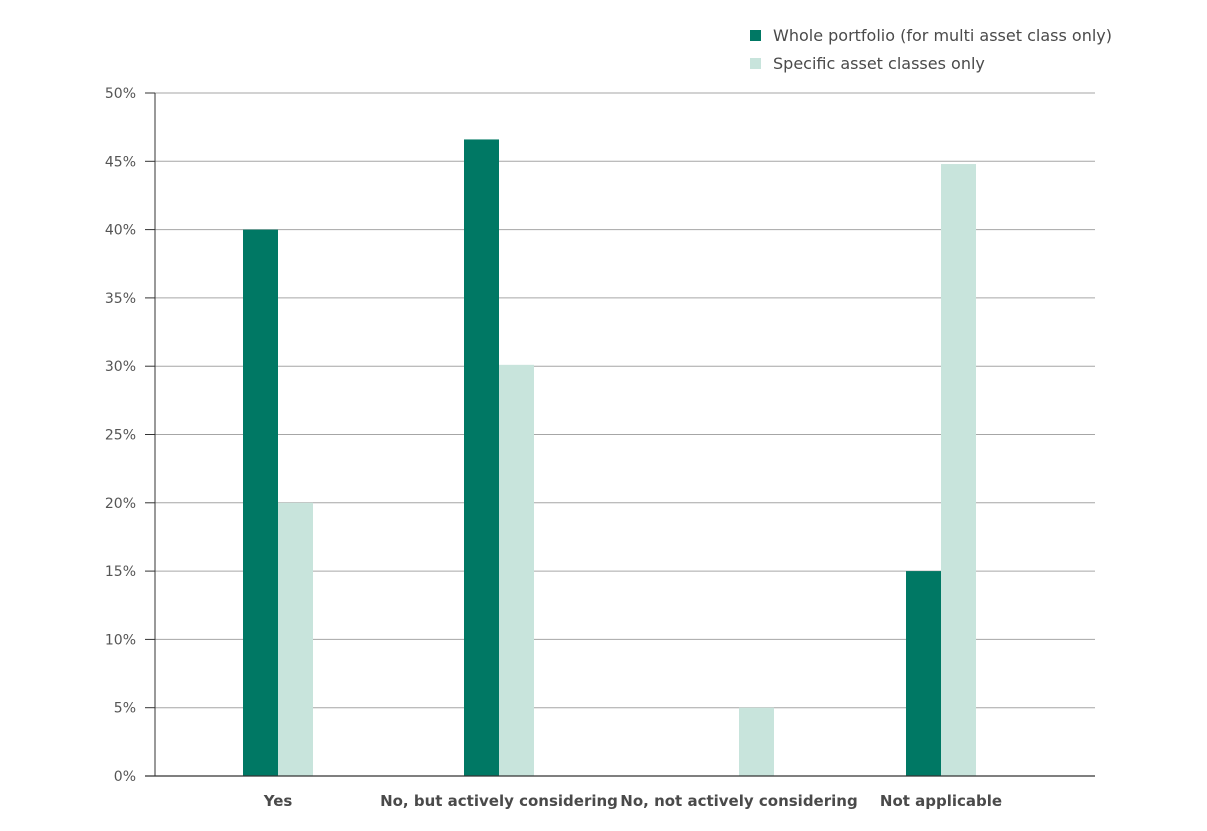 Image resolution: width=1207 pixels, height=831 pixels. What do you see at coordinates (499, 801) in the screenshot?
I see `x-tick-label: No, but actively considering` at bounding box center [499, 801].